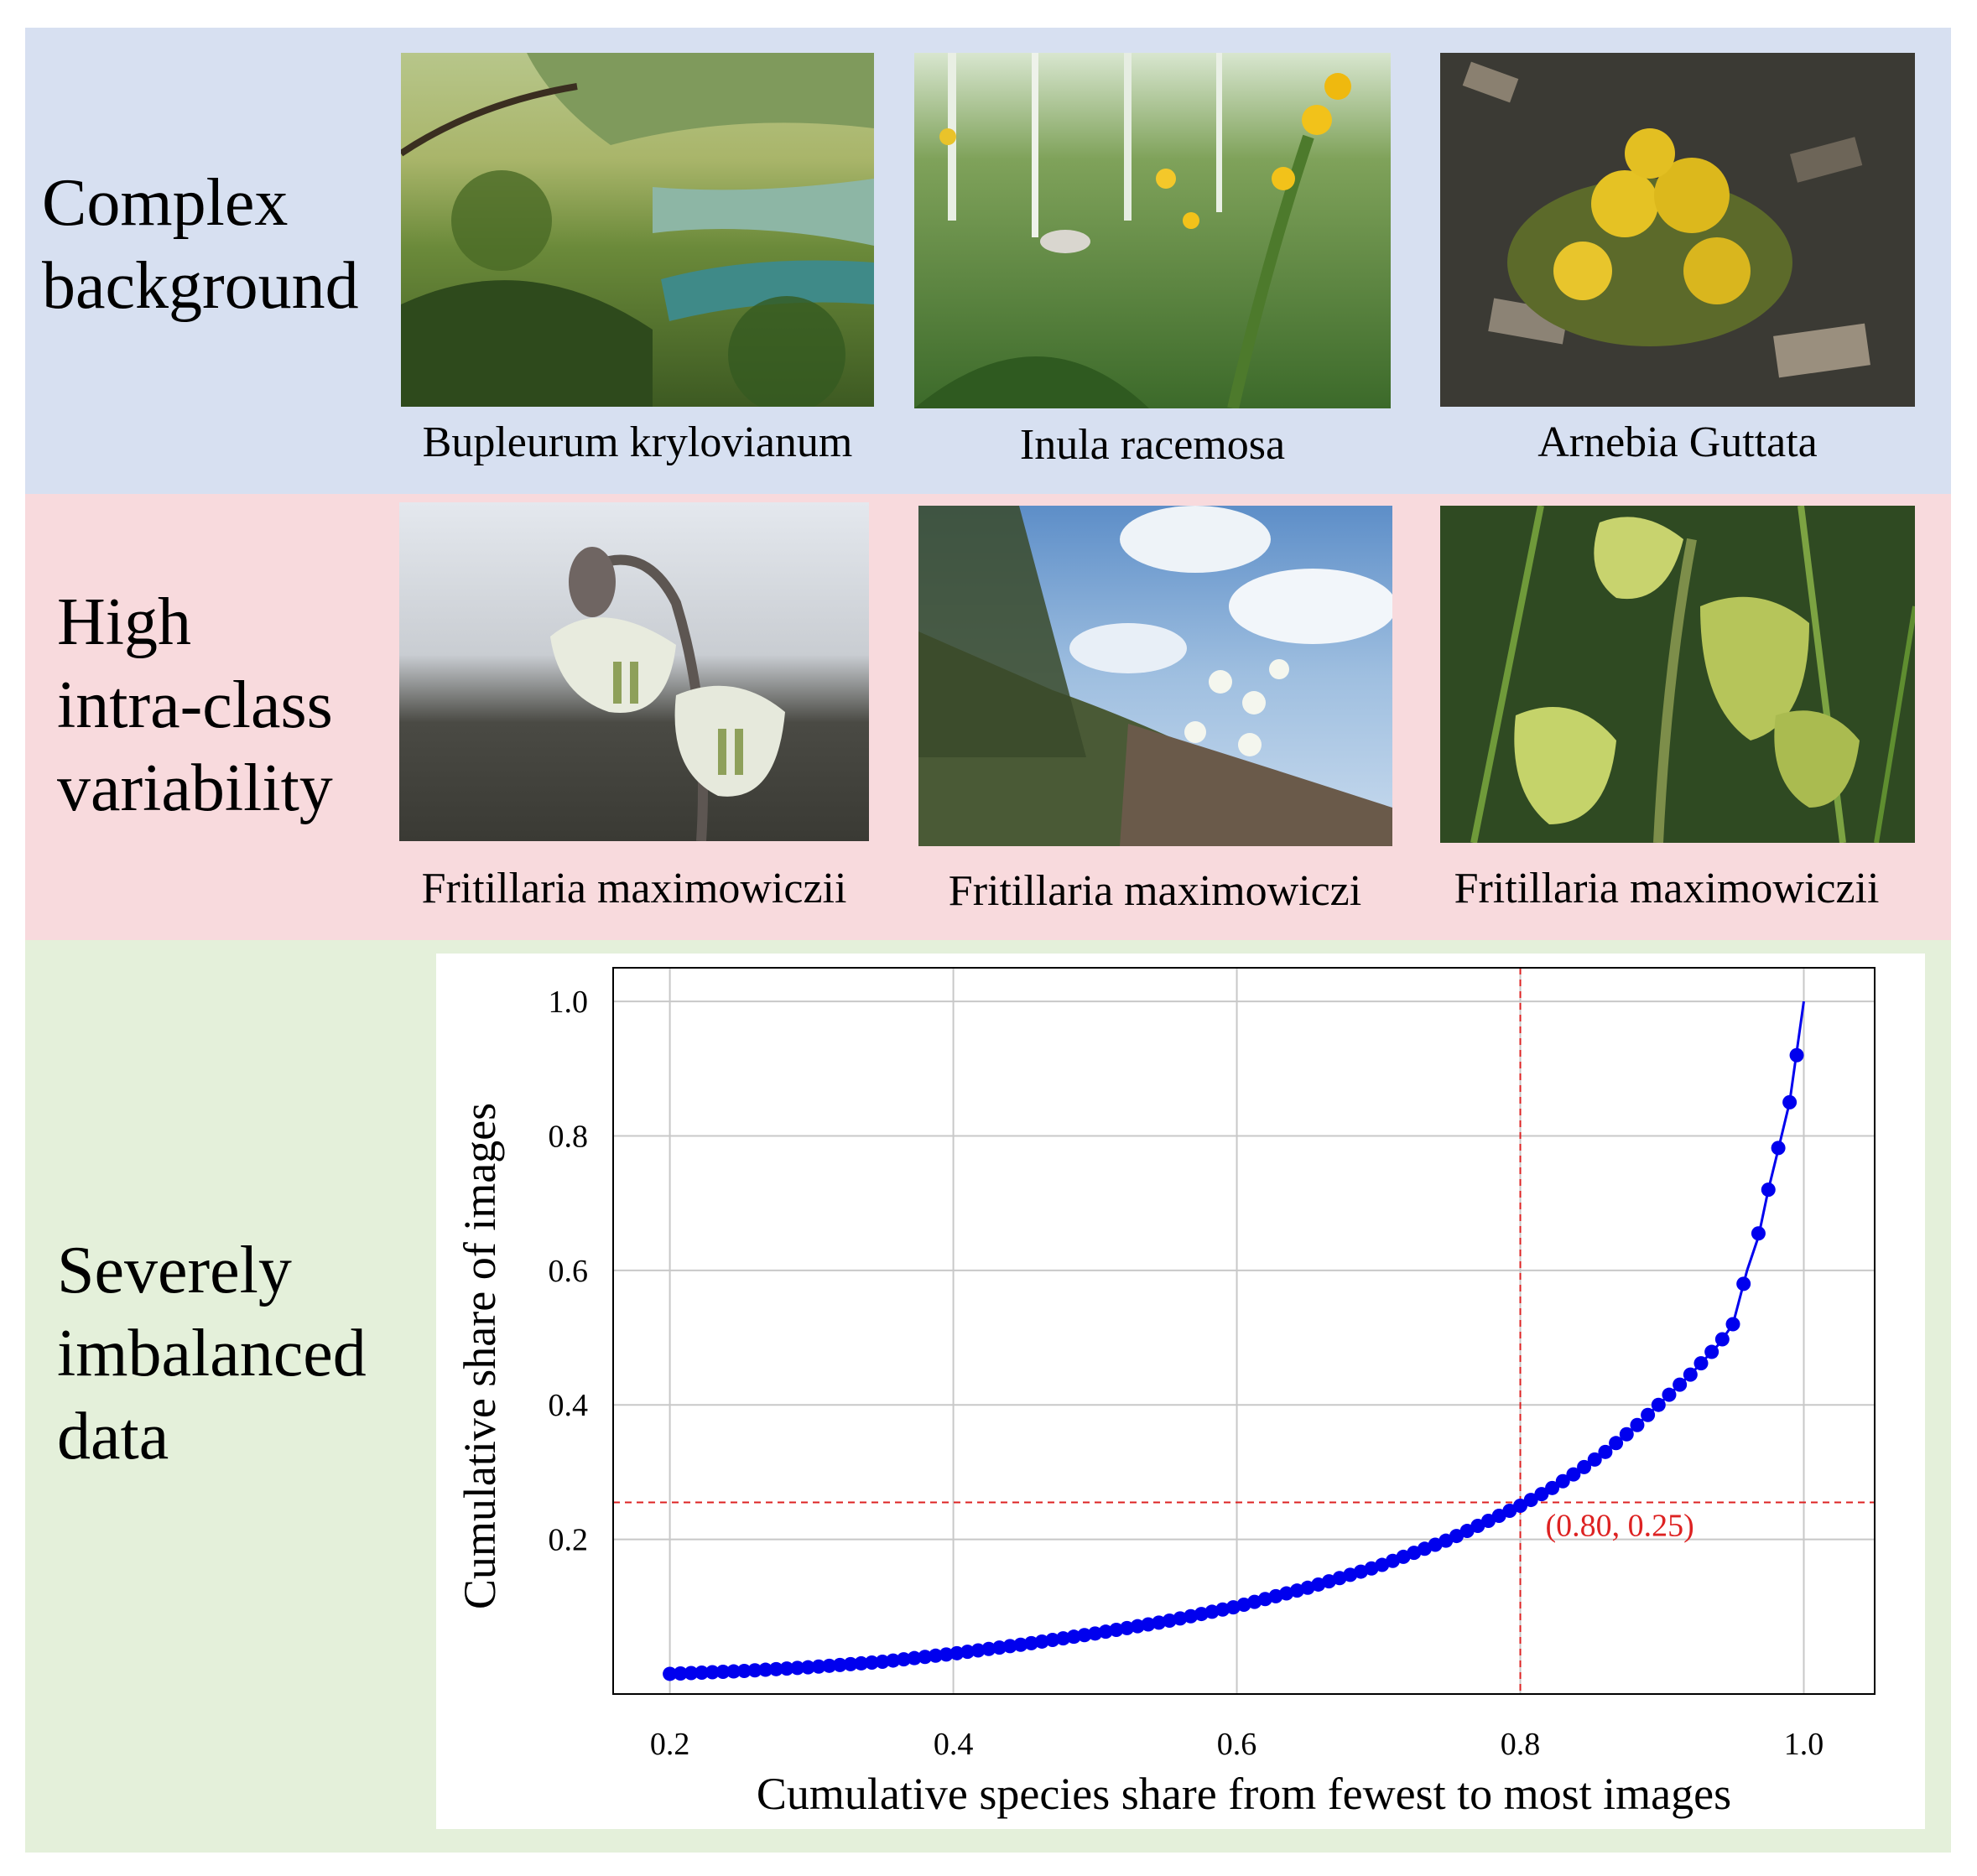 The height and width of the screenshot is (1876, 1977). What do you see at coordinates (634, 889) in the screenshot?
I see `caption-fritillaria-1: Fritillaria maximowiczii` at bounding box center [634, 889].